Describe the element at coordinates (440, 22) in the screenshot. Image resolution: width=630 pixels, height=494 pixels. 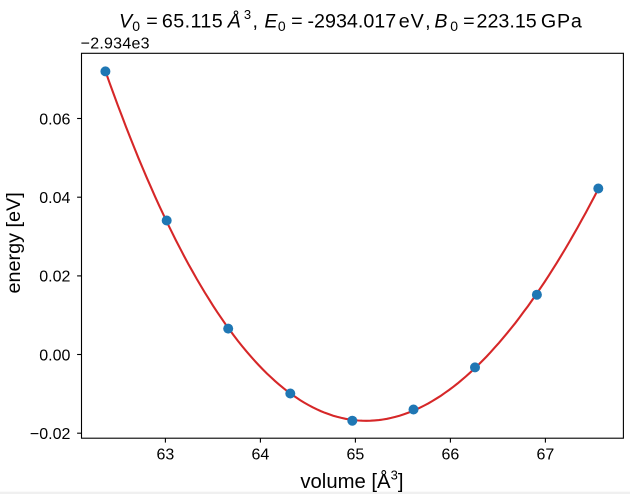
I see `svg-text: B` at that location.